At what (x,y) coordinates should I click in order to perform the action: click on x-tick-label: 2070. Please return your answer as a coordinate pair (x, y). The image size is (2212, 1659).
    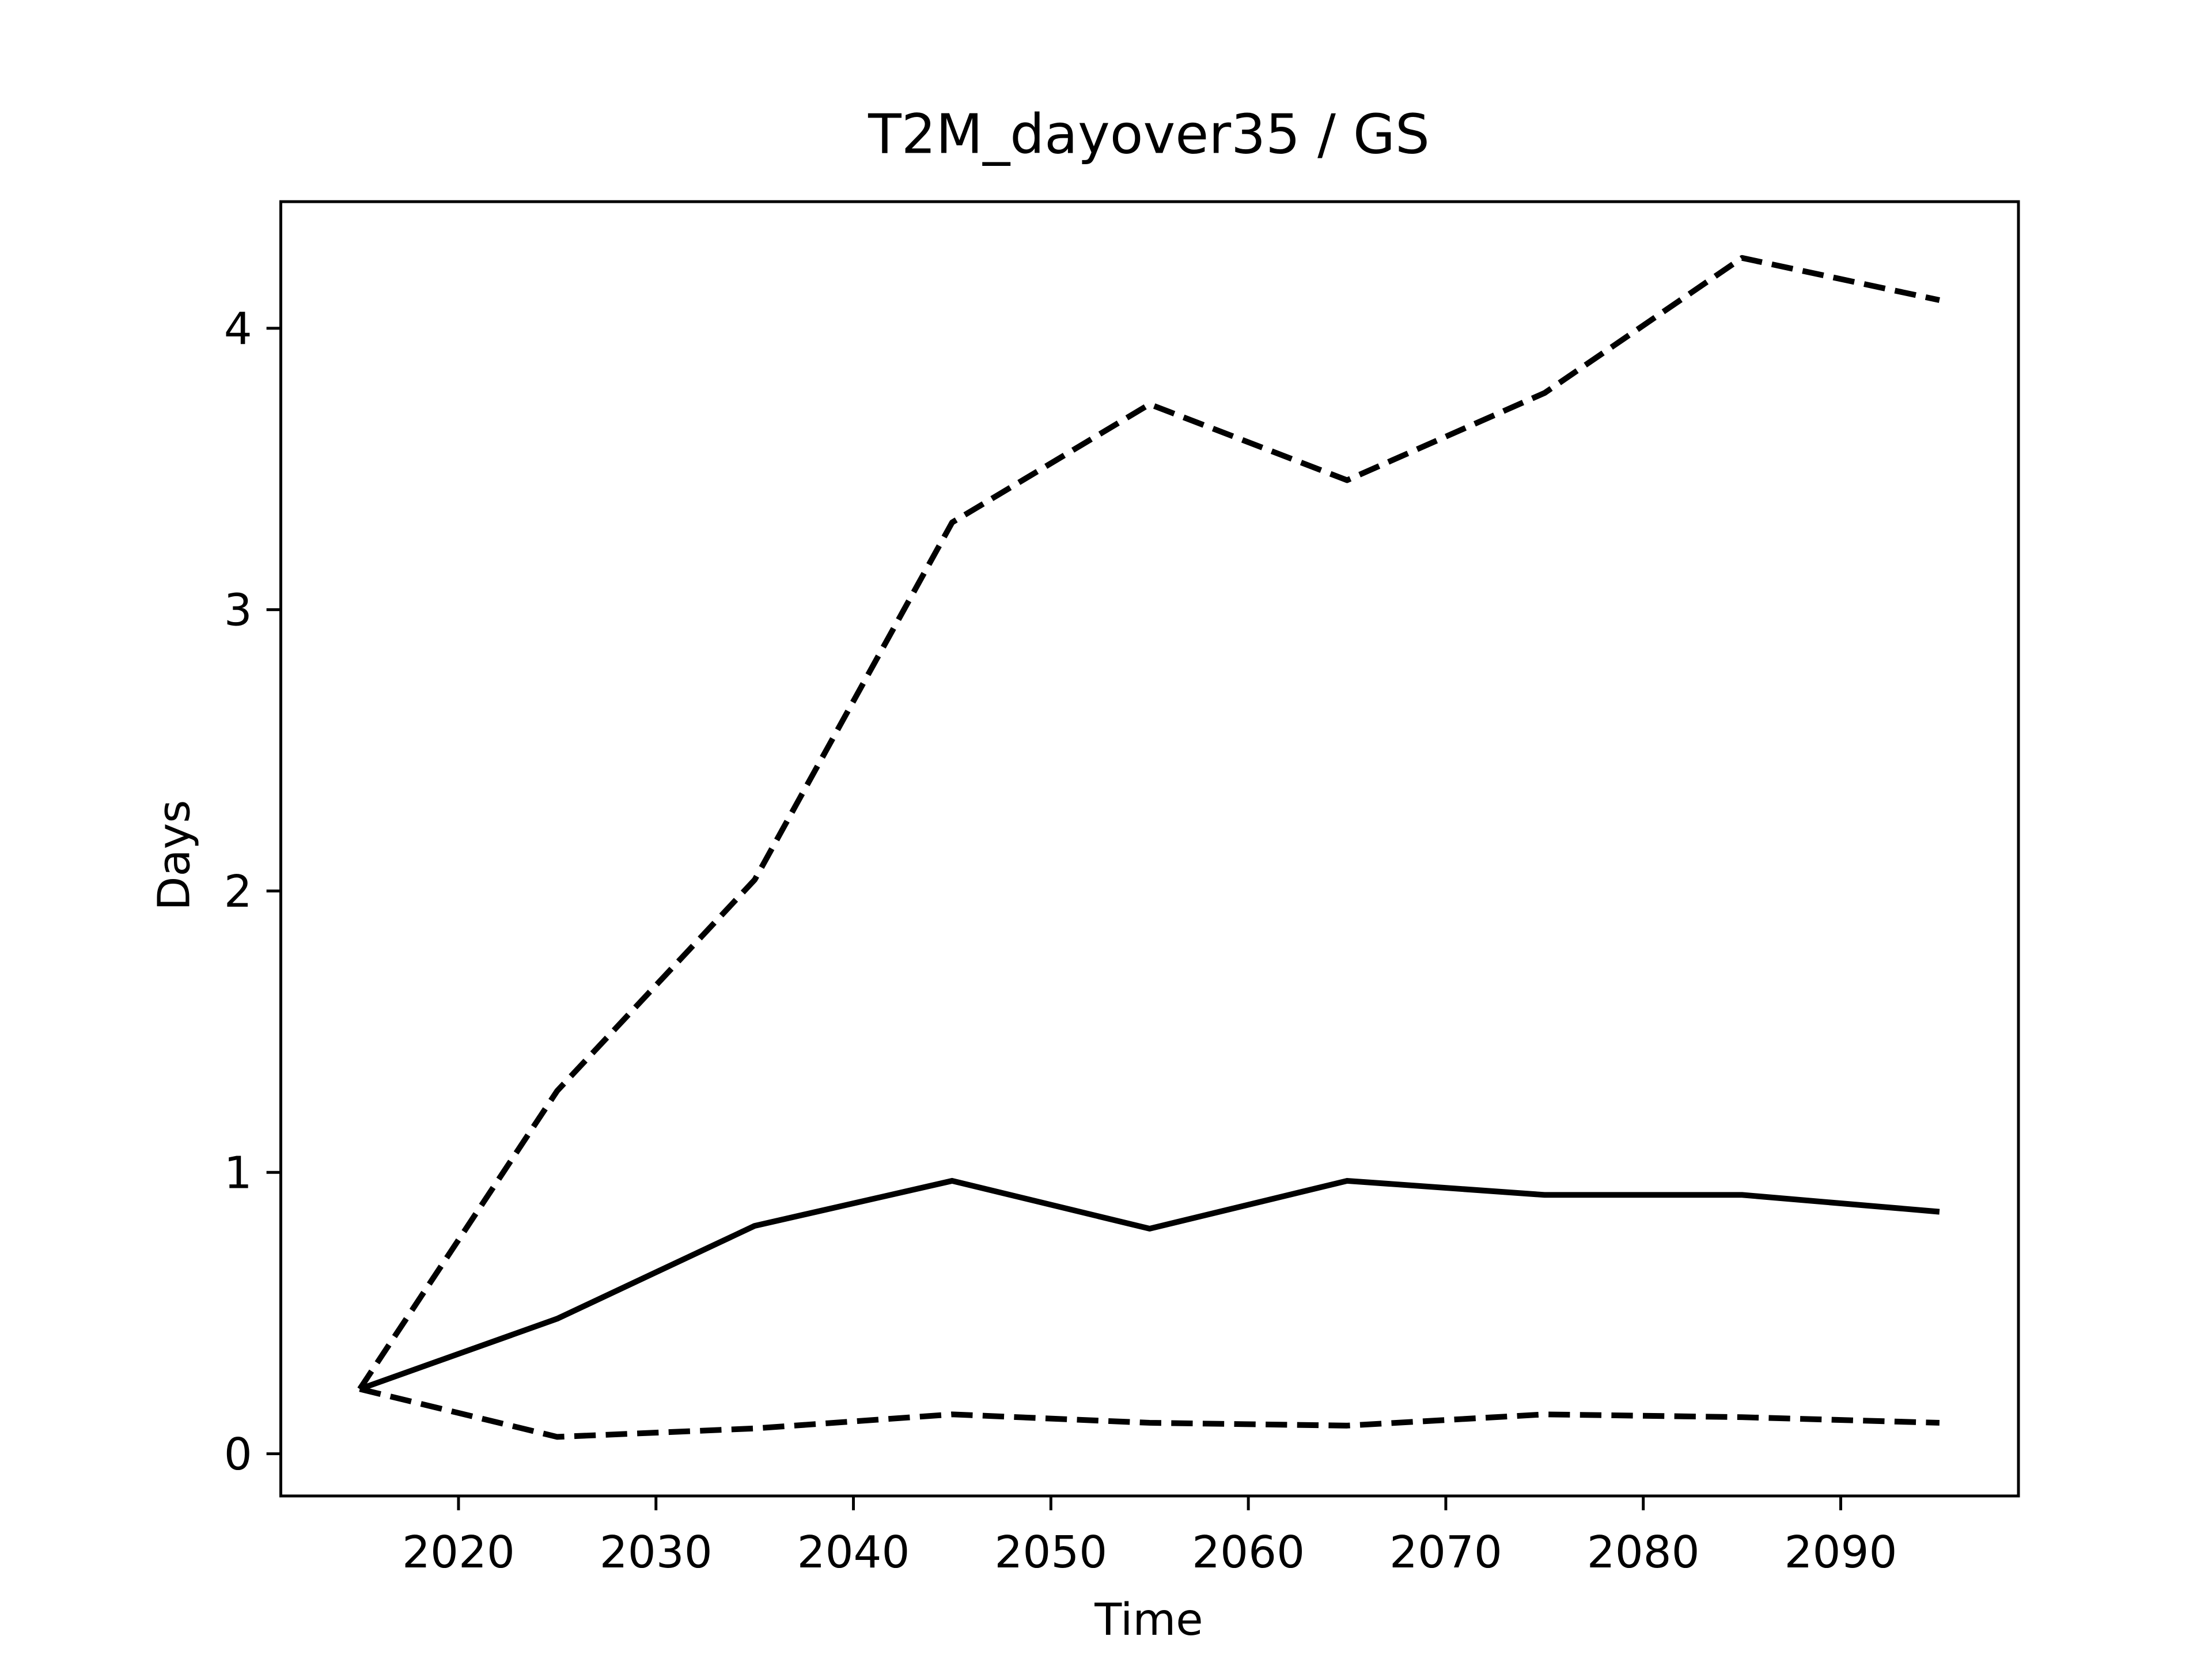
    Looking at the image, I should click on (1445, 1552).